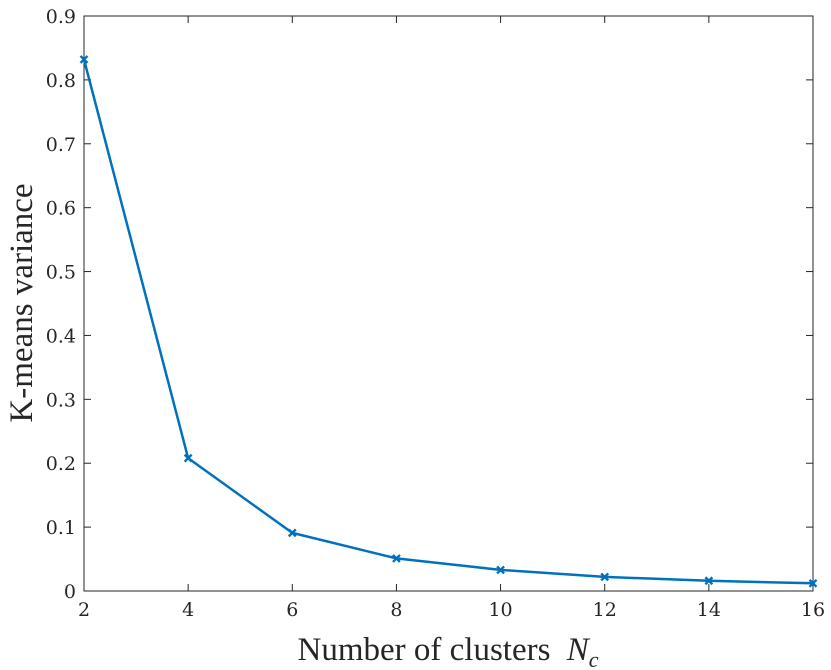  Describe the element at coordinates (70, 592) in the screenshot. I see `y-tick-label: 0` at that location.